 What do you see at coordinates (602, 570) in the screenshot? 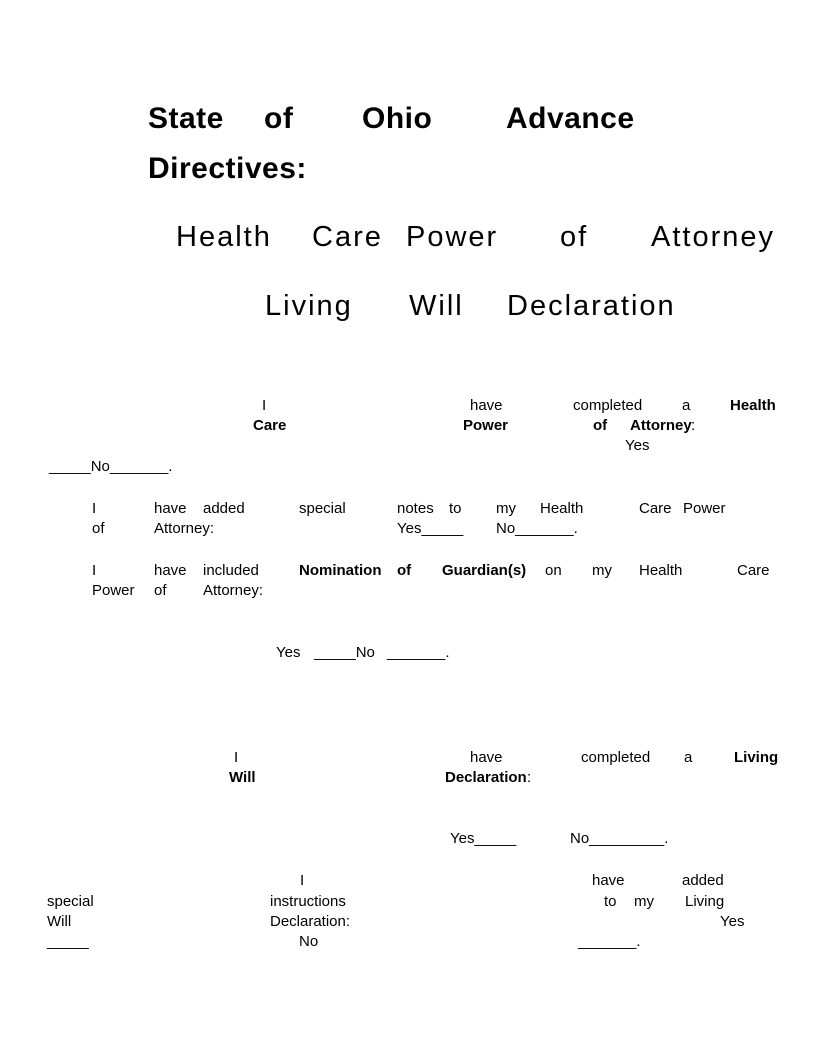
I see `guardian-line-1-word: my` at bounding box center [602, 570].